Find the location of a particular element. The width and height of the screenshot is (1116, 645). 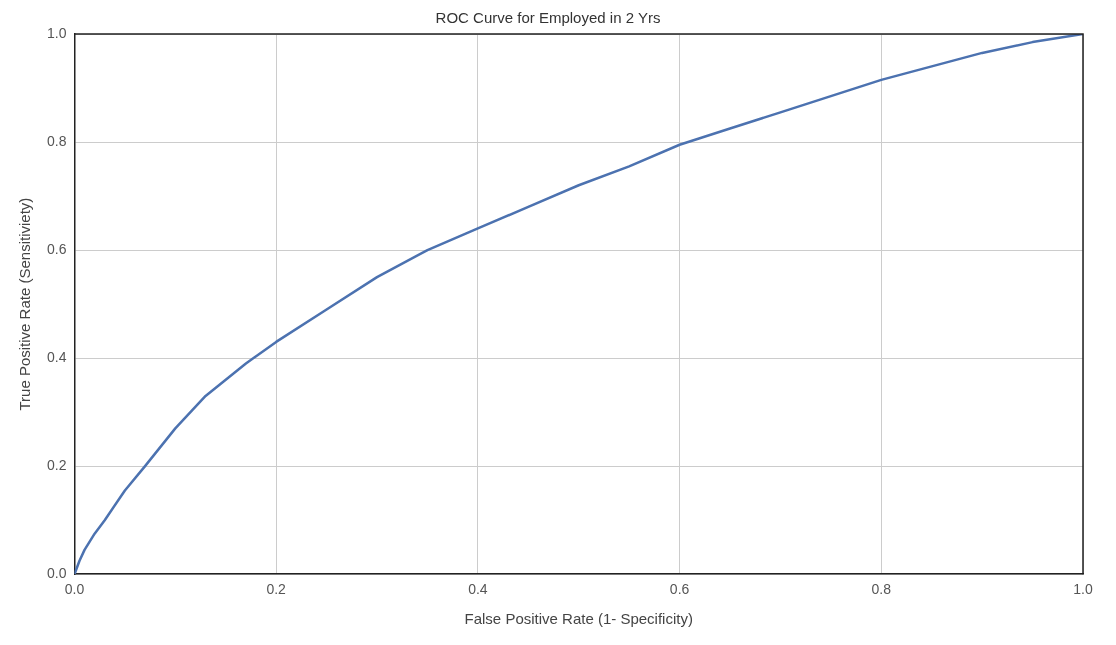

x-tick-label: 0.2 is located at coordinates (276, 589).